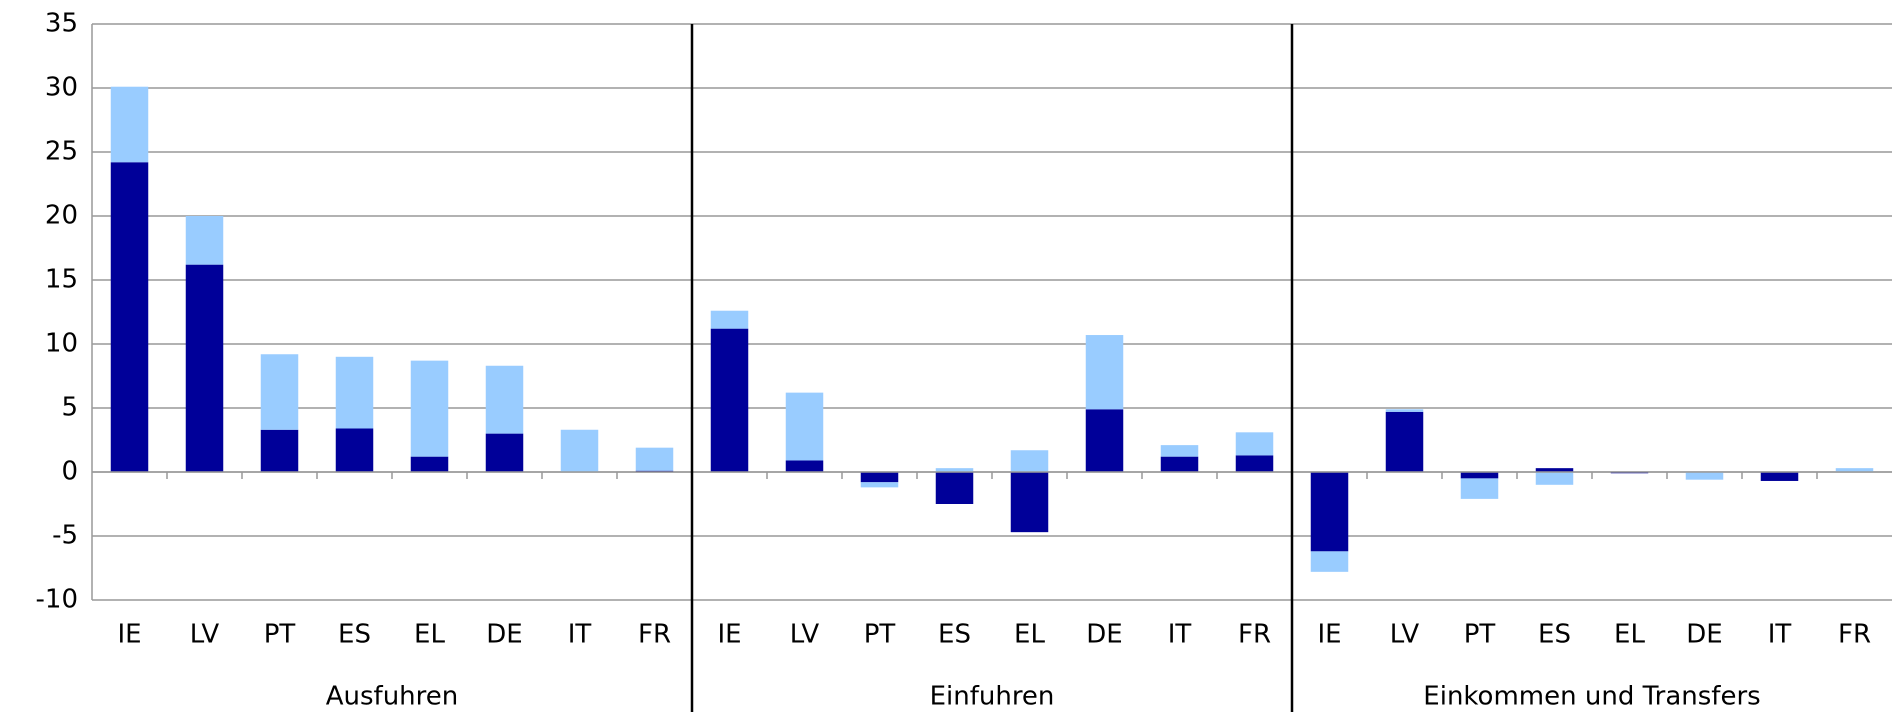  I want to click on y-tick-label: 25, so click(61, 152).